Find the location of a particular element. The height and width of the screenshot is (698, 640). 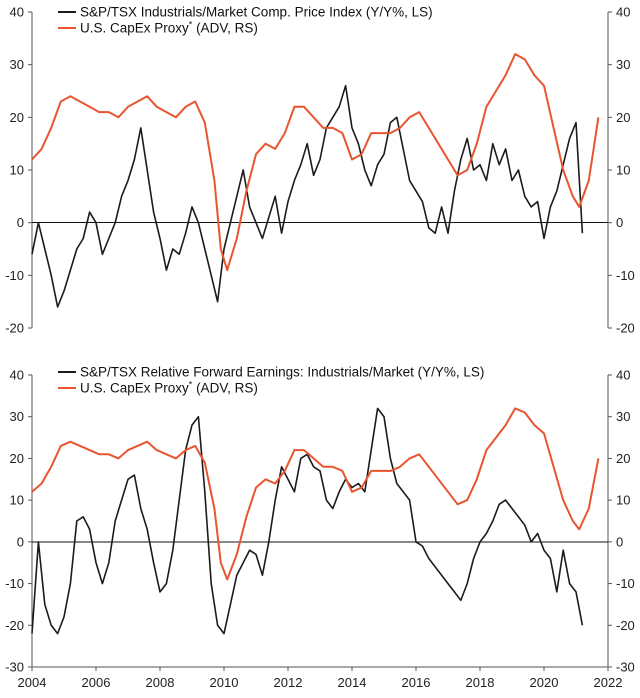

top-right-tick-label: 40 is located at coordinates (623, 12).